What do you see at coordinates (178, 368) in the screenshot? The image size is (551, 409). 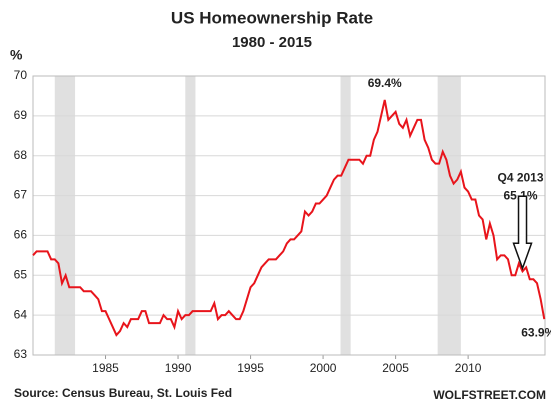 I see `x-tick-label: 1990` at bounding box center [178, 368].